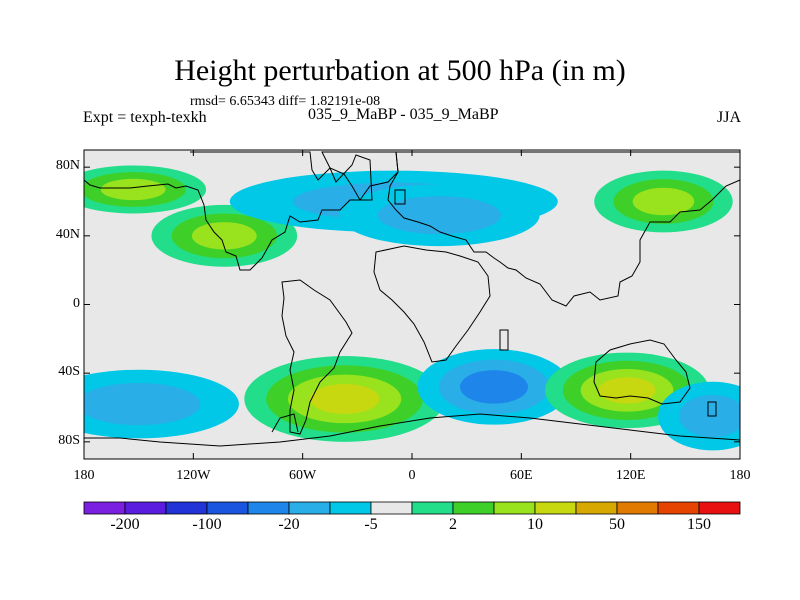  Describe the element at coordinates (412, 475) in the screenshot. I see `x-tick-label: 0` at that location.